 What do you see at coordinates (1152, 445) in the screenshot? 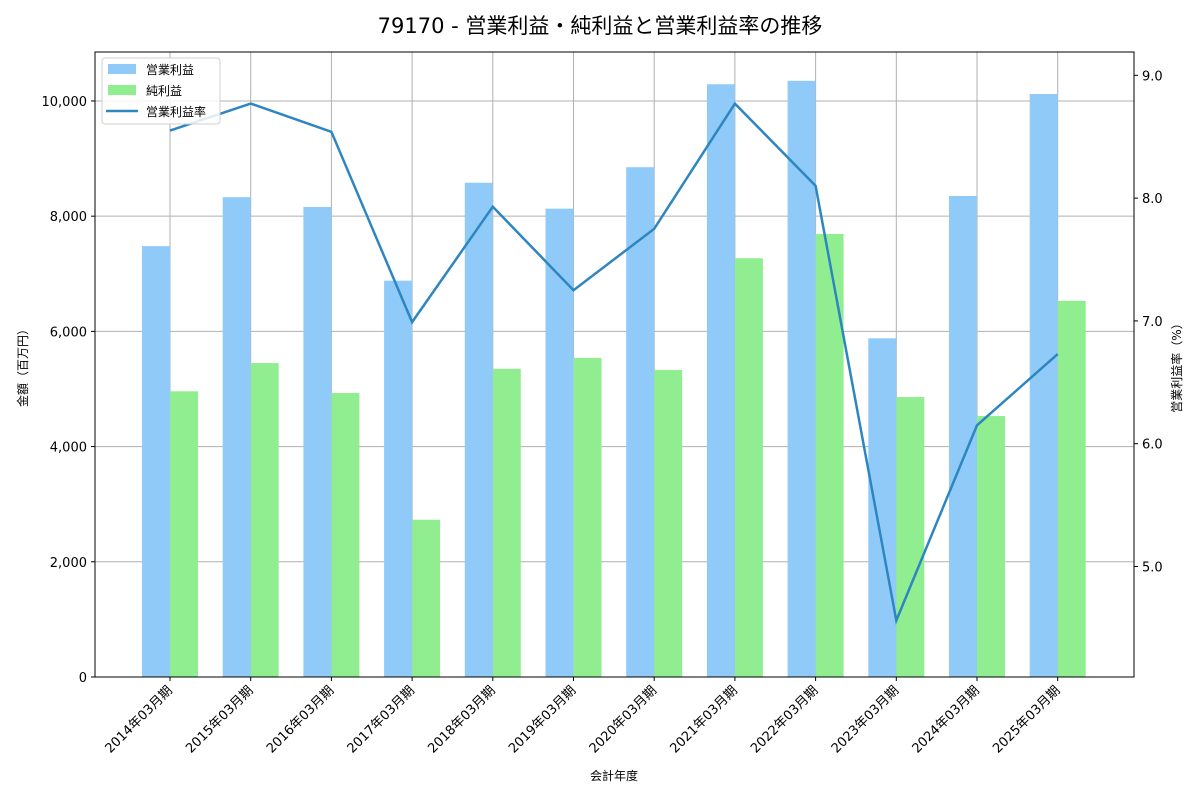
I see `y2-tick-label: 6.0` at bounding box center [1152, 445].